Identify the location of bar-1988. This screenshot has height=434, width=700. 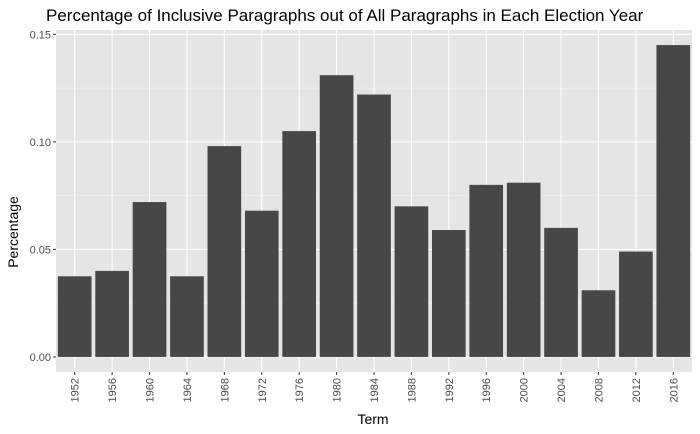
(411, 281).